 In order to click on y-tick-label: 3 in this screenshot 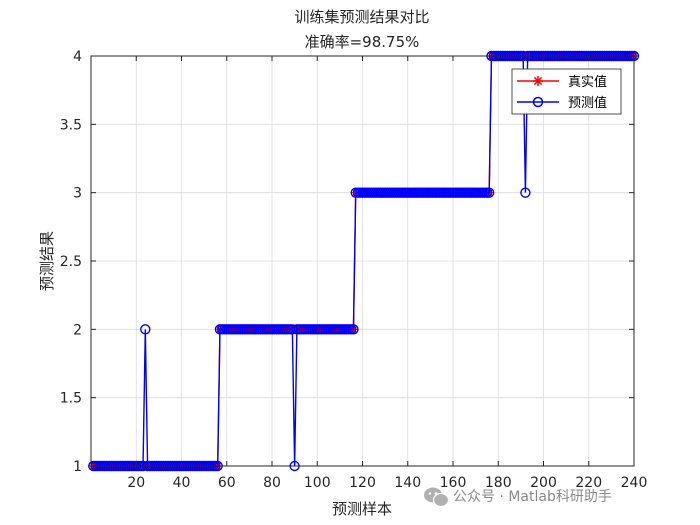, I will do `click(77, 194)`.